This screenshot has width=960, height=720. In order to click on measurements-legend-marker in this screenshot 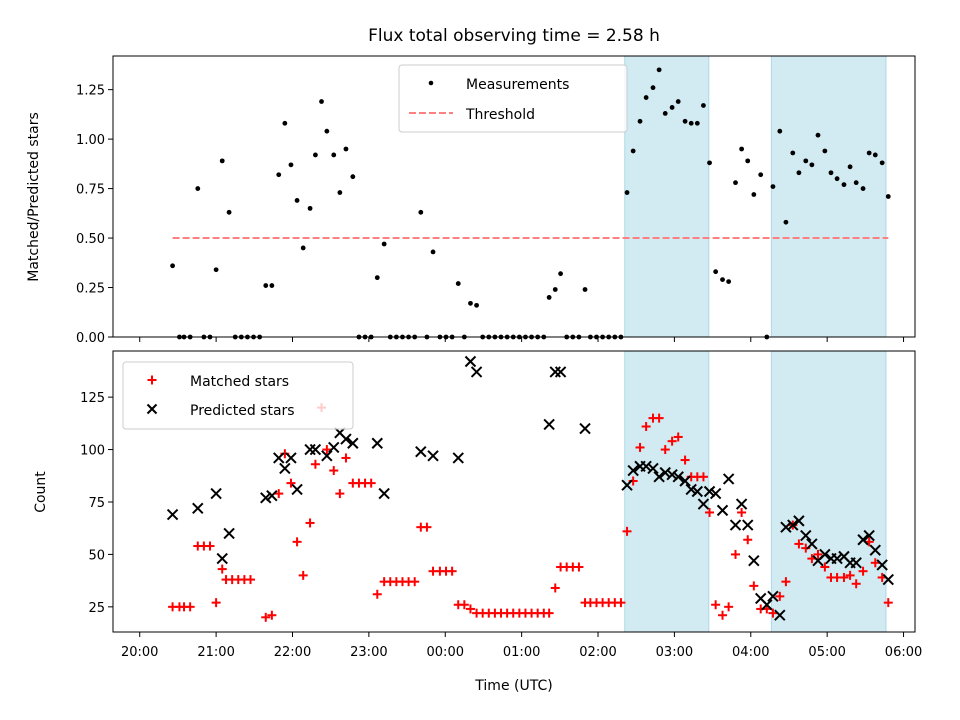, I will do `click(431, 83)`.